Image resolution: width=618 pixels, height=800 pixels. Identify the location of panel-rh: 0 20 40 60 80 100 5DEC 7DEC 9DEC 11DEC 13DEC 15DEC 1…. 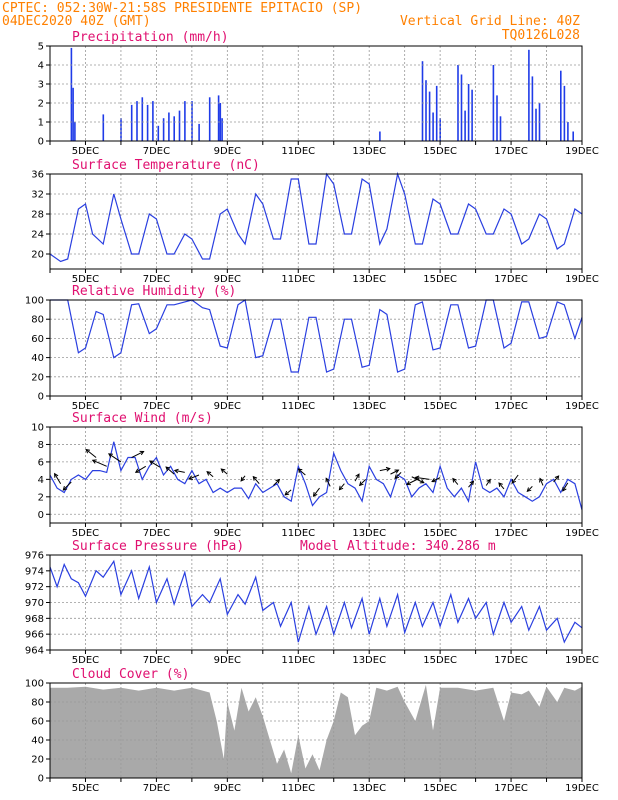
(312, 348).